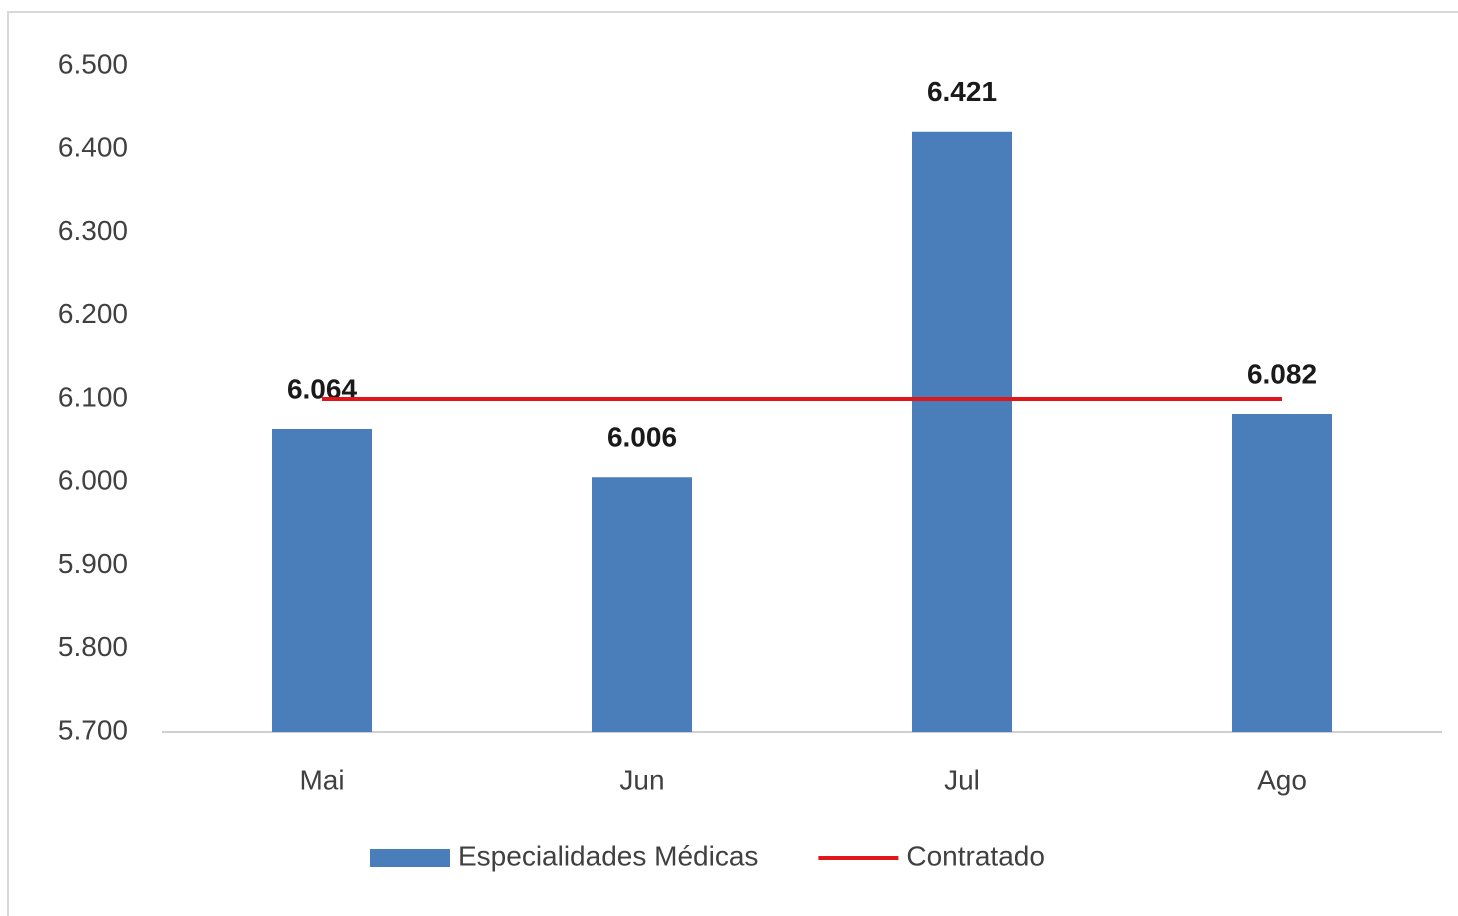 The width and height of the screenshot is (1458, 916). What do you see at coordinates (1282, 779) in the screenshot?
I see `x-tick-label: Ago` at bounding box center [1282, 779].